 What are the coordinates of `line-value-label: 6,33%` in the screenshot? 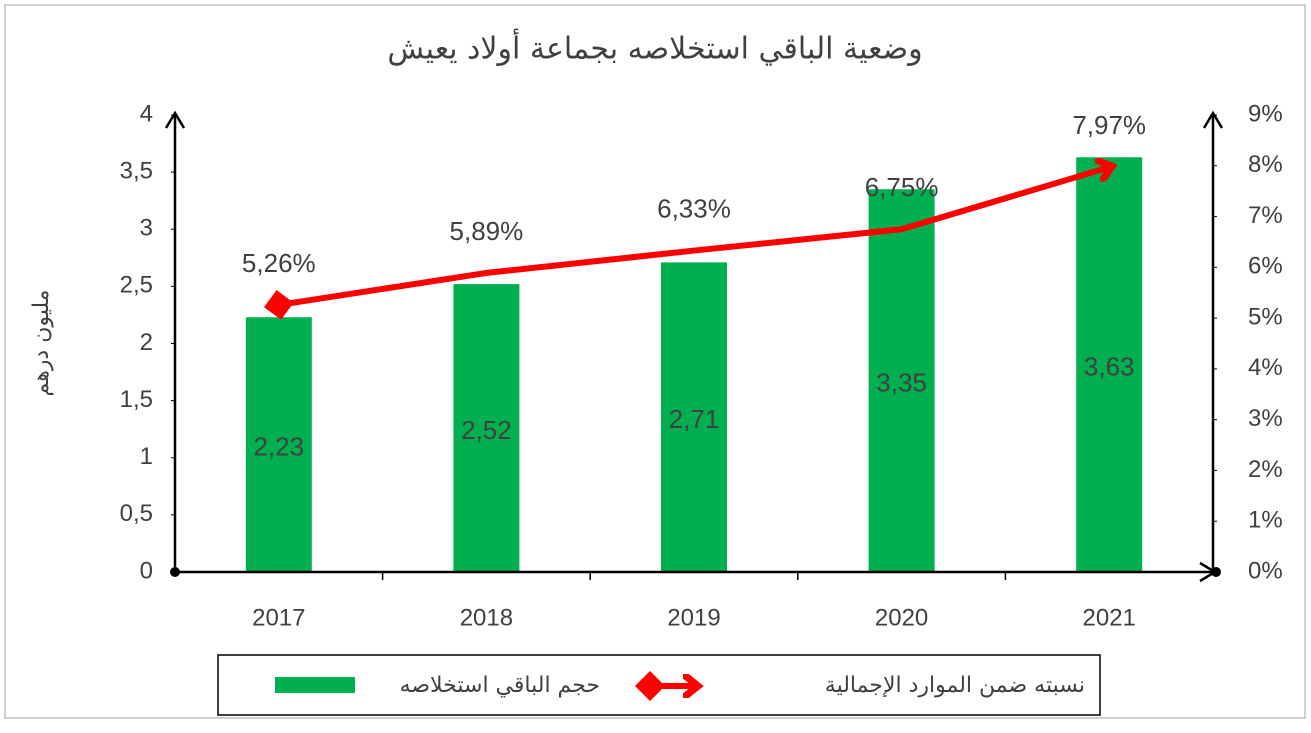 It's located at (694, 208).